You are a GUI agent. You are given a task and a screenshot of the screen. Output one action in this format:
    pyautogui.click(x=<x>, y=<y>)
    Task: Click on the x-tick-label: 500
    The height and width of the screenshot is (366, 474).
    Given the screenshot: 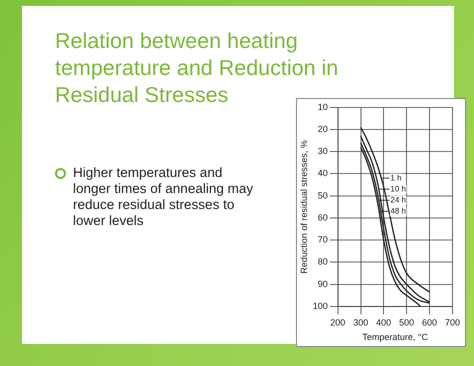 What is the action you would take?
    pyautogui.click(x=406, y=322)
    